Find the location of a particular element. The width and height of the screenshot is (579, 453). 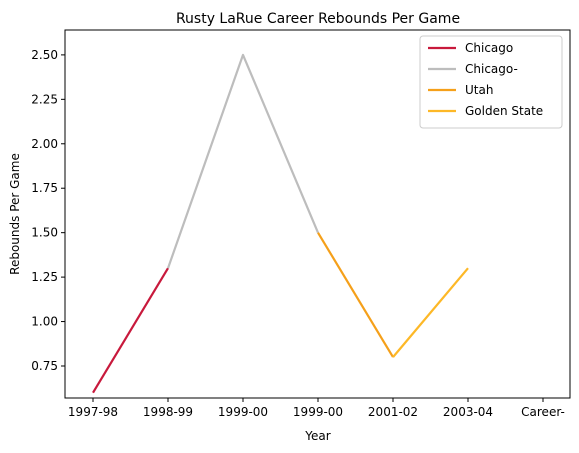

x-tick-label: 1998-99 is located at coordinates (168, 412).